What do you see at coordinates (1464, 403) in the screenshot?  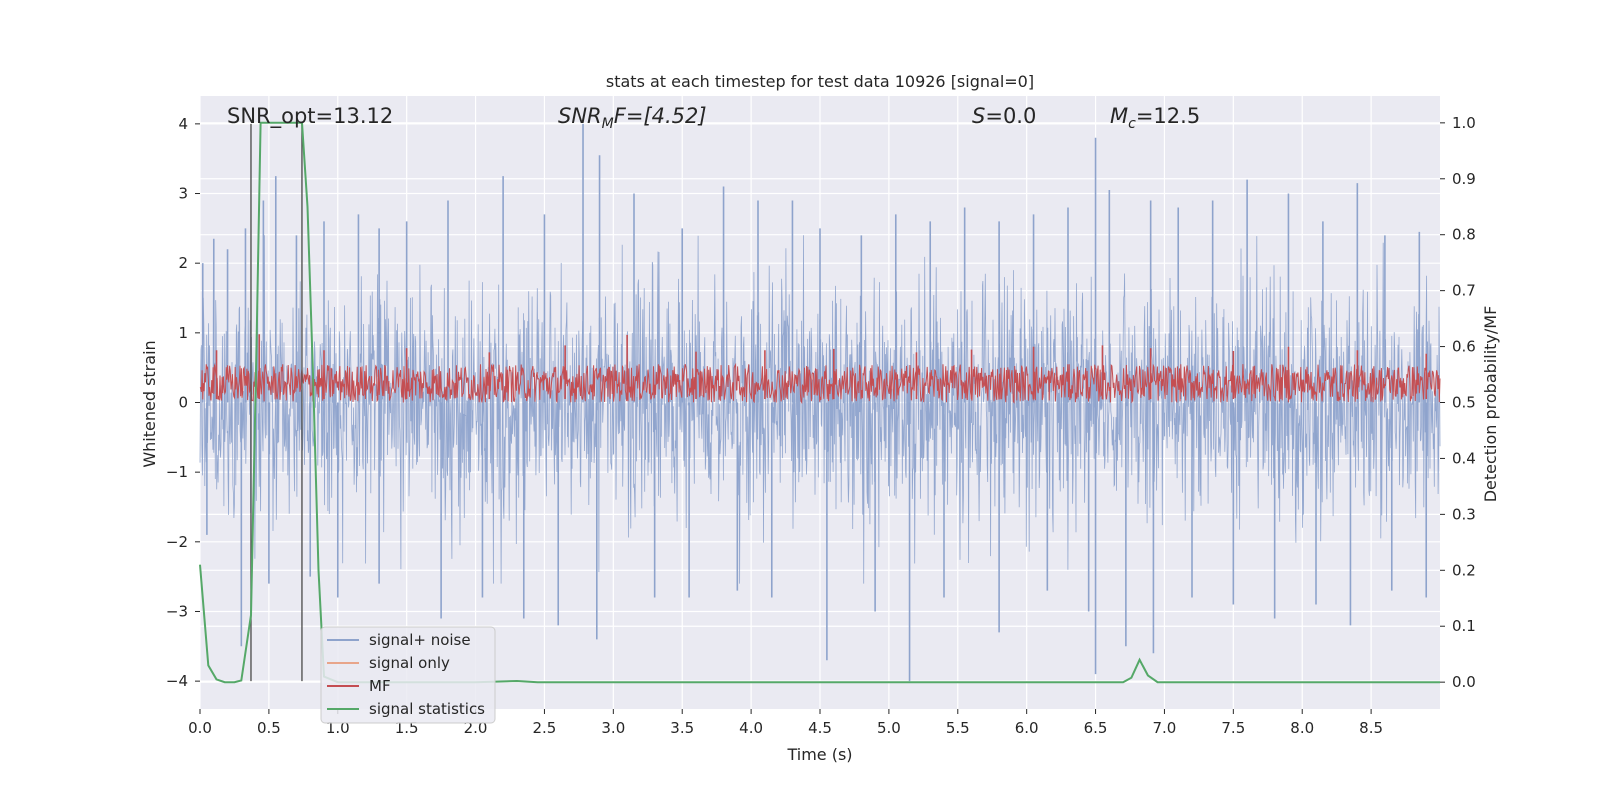 I see `y-right-tick-label: 0.5` at bounding box center [1464, 403].